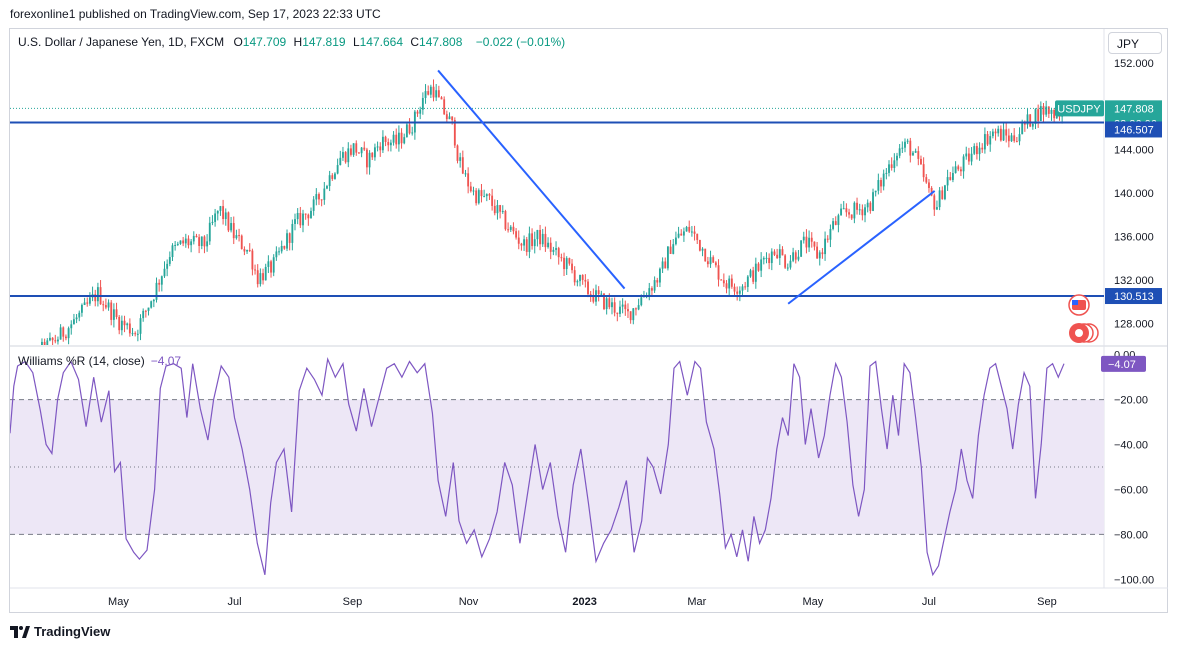 The image size is (1177, 650). I want to click on indicator-legend: Williams %R (14, close) −4.07, so click(99, 361).